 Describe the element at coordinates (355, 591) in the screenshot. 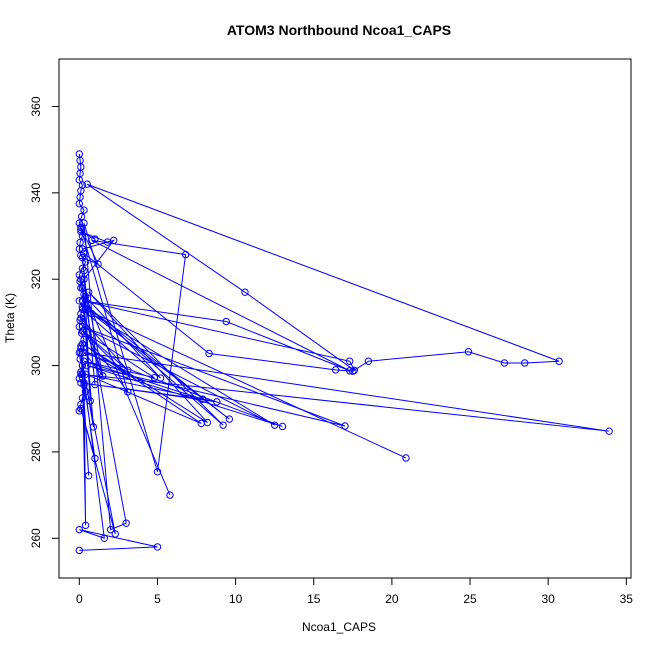

I see `x-axis: 0 5 10 15 20 25 30 35` at that location.